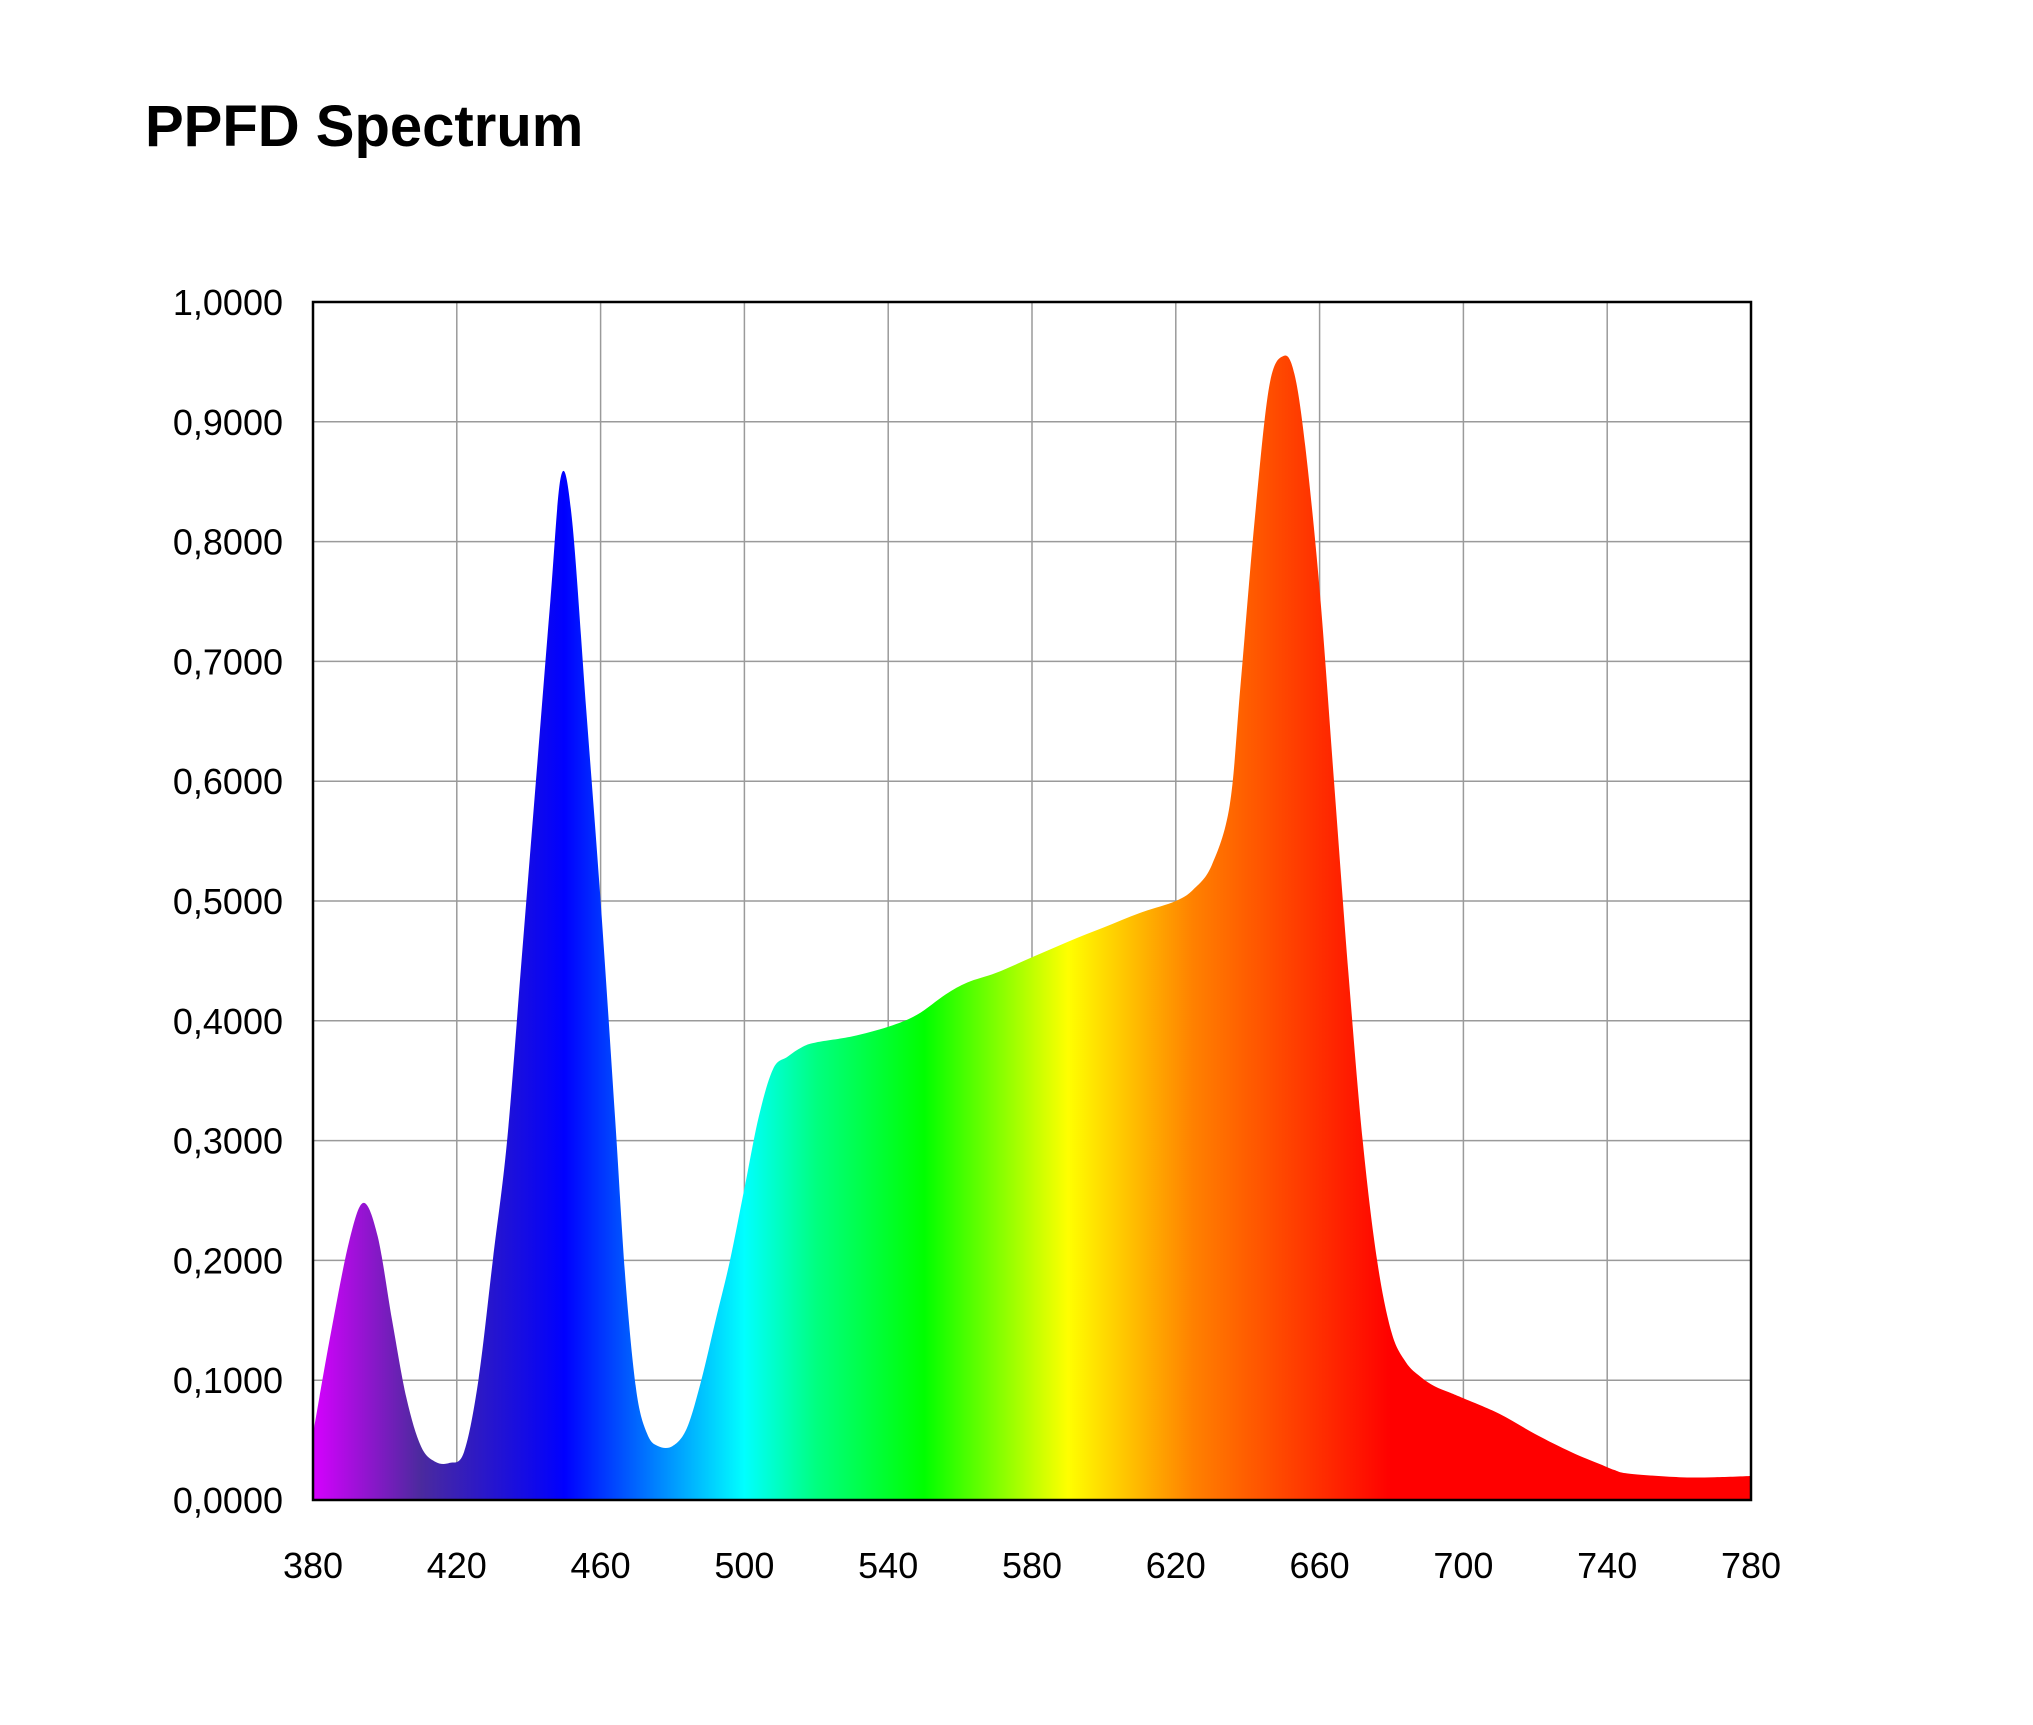  Describe the element at coordinates (228, 661) in the screenshot. I see `y-tick-label: 0,7000` at that location.